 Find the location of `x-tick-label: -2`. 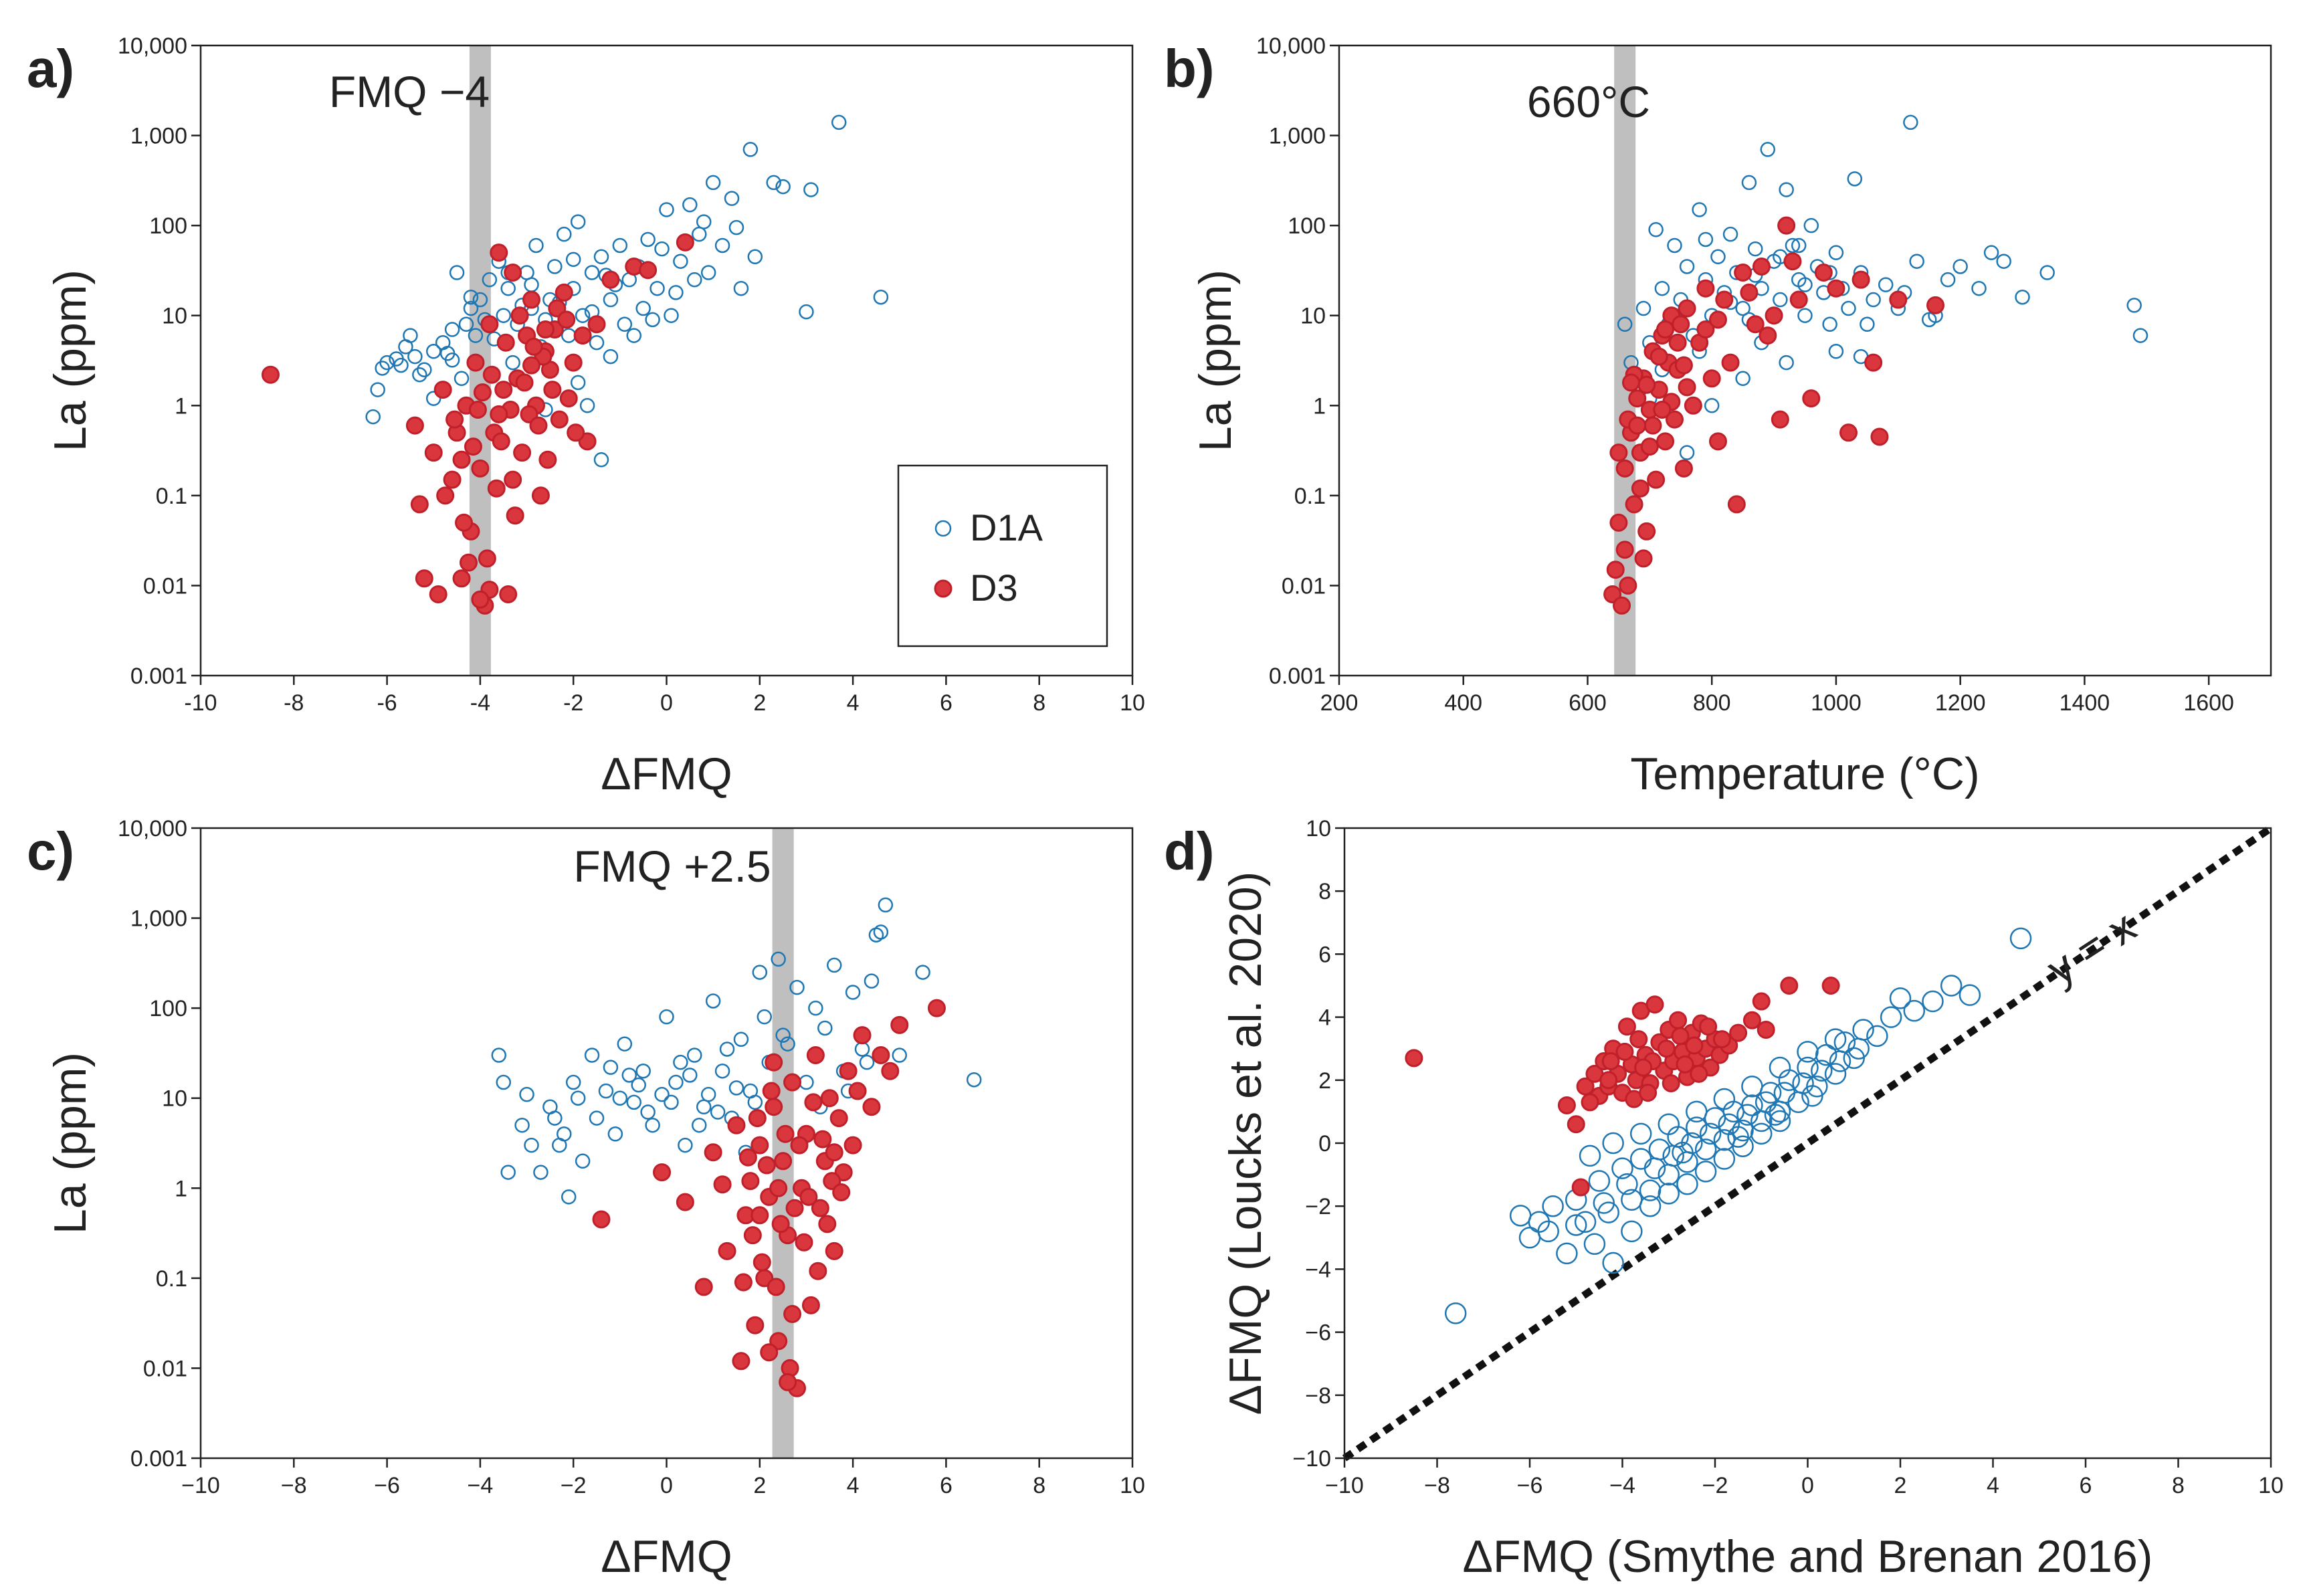

x-tick-label: -2 is located at coordinates (573, 703).